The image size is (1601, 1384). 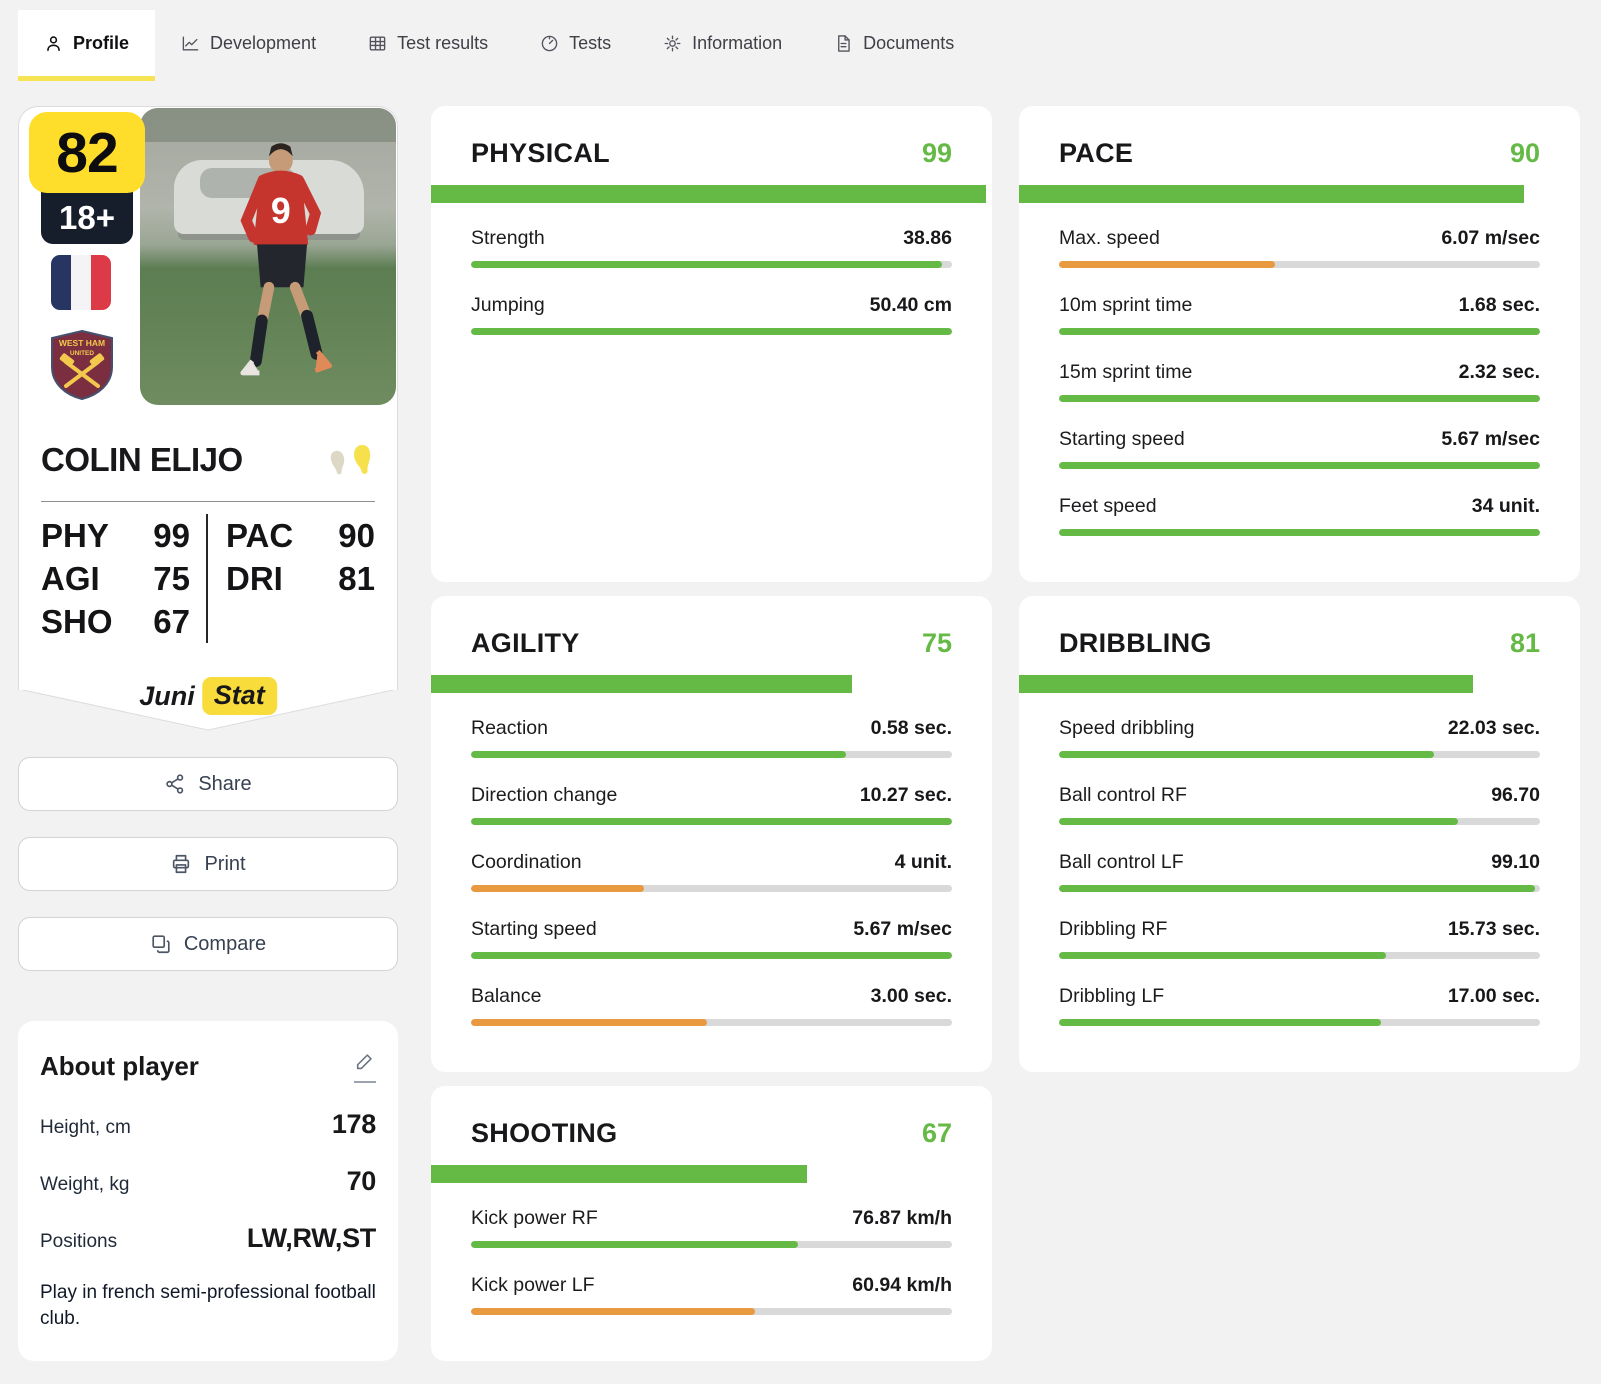 What do you see at coordinates (544, 795) in the screenshot?
I see `metric-label: Direction change` at bounding box center [544, 795].